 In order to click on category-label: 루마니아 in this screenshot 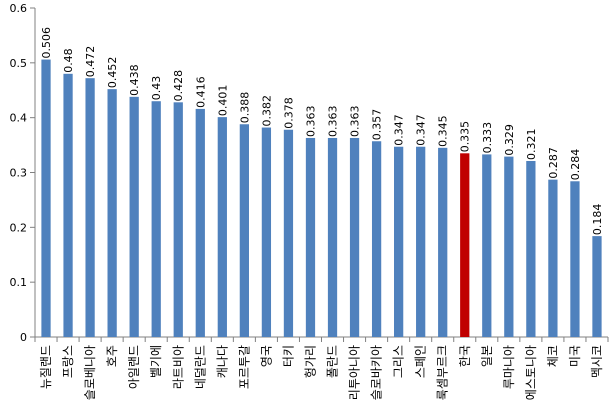, I will do `click(509, 367)`.